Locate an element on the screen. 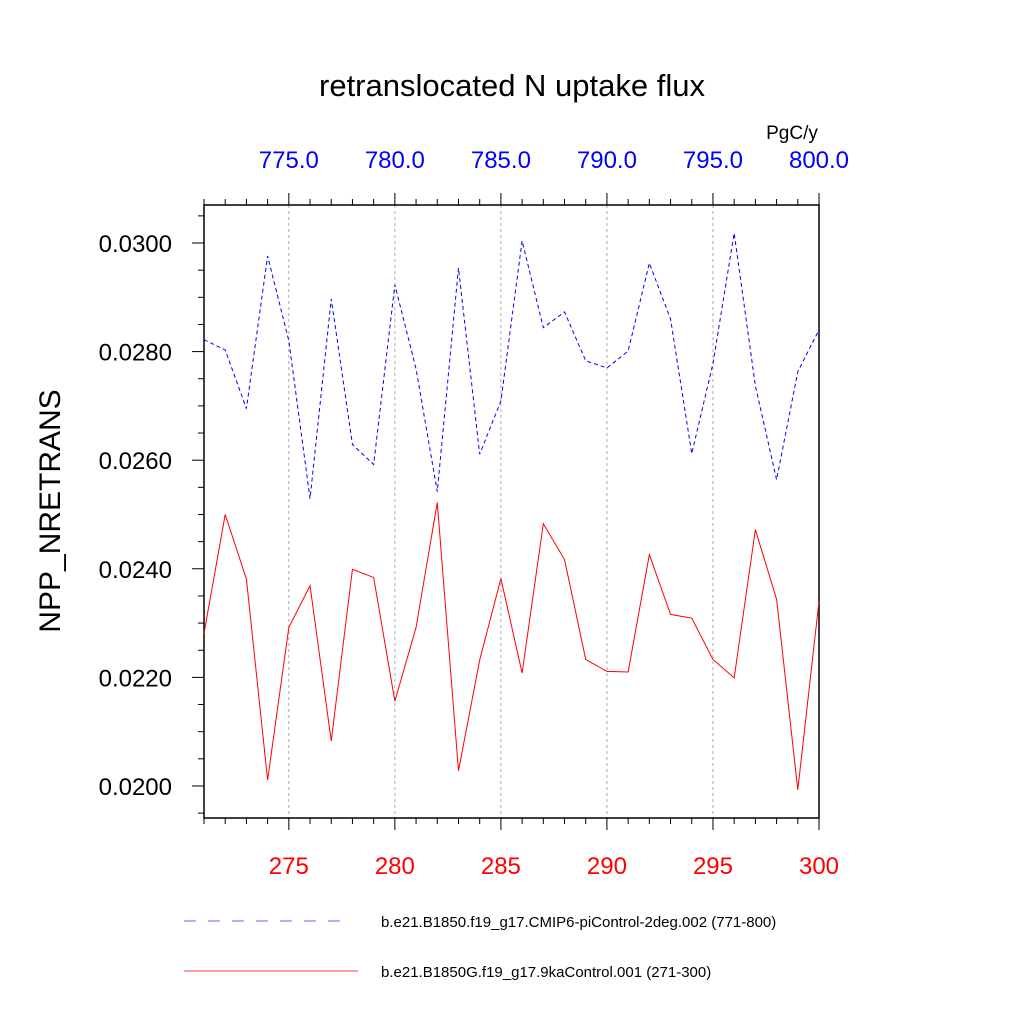  y-tick-label: 0.0260 is located at coordinates (135, 461).